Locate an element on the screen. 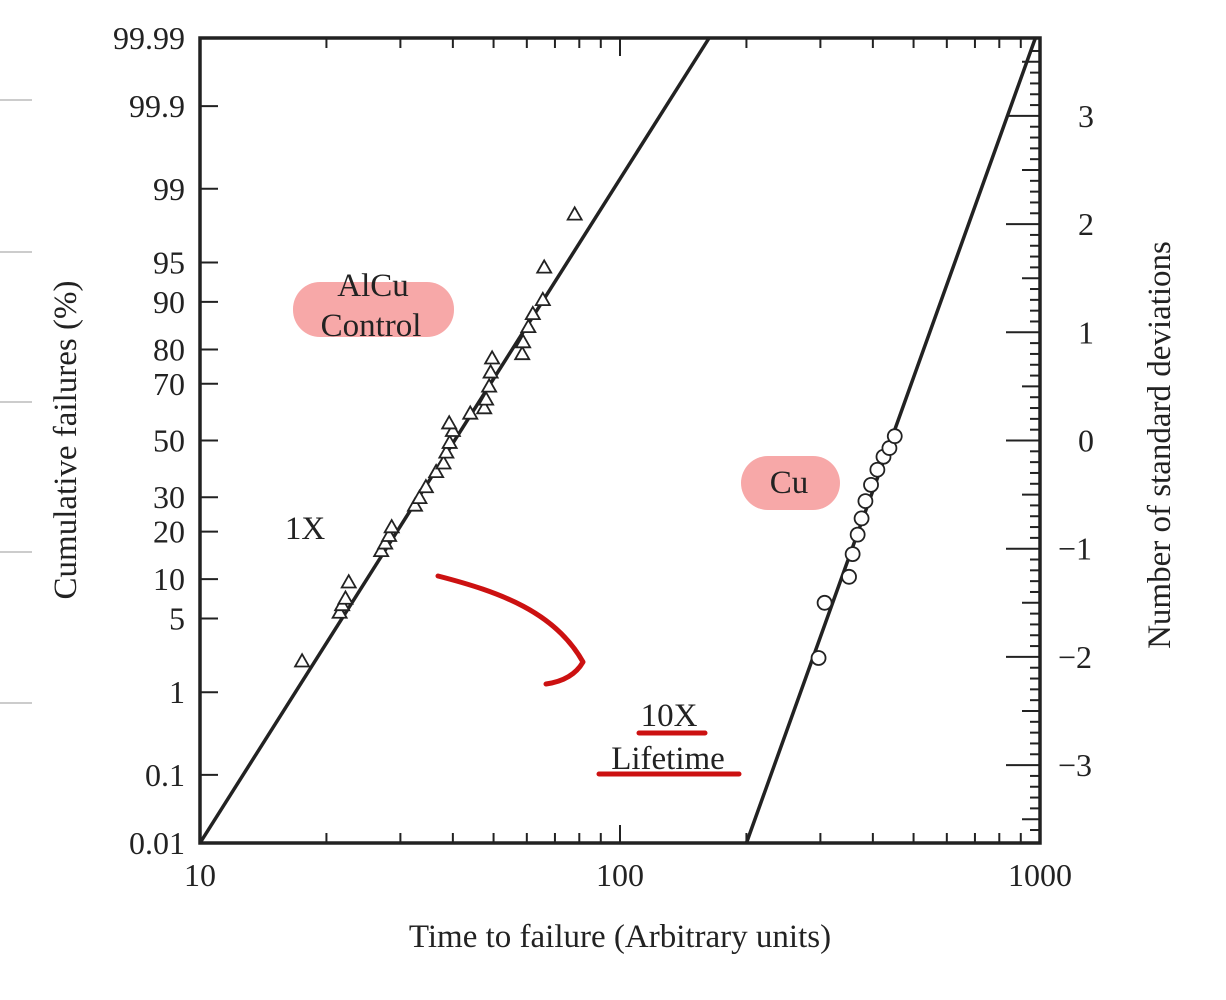  y-tick-label: 99 is located at coordinates (169, 189).